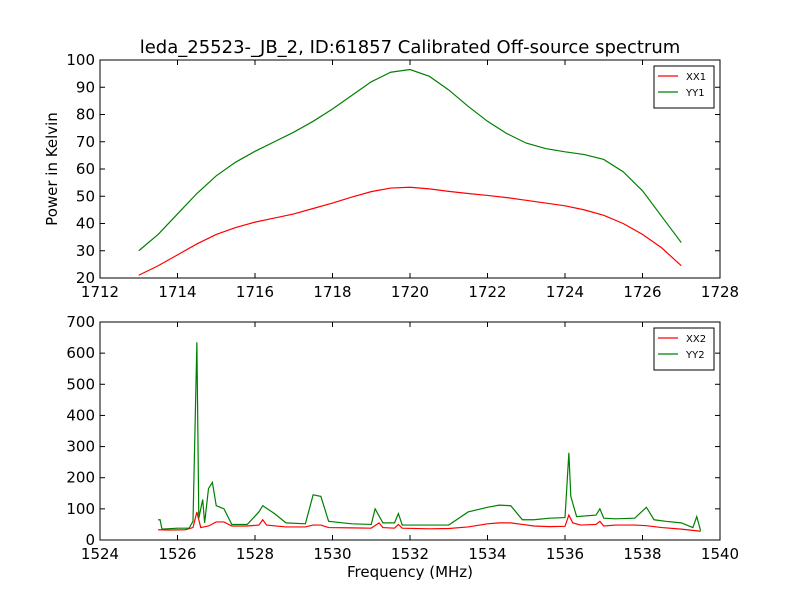  What do you see at coordinates (85, 251) in the screenshot?
I see `y-tick-label: 30` at bounding box center [85, 251].